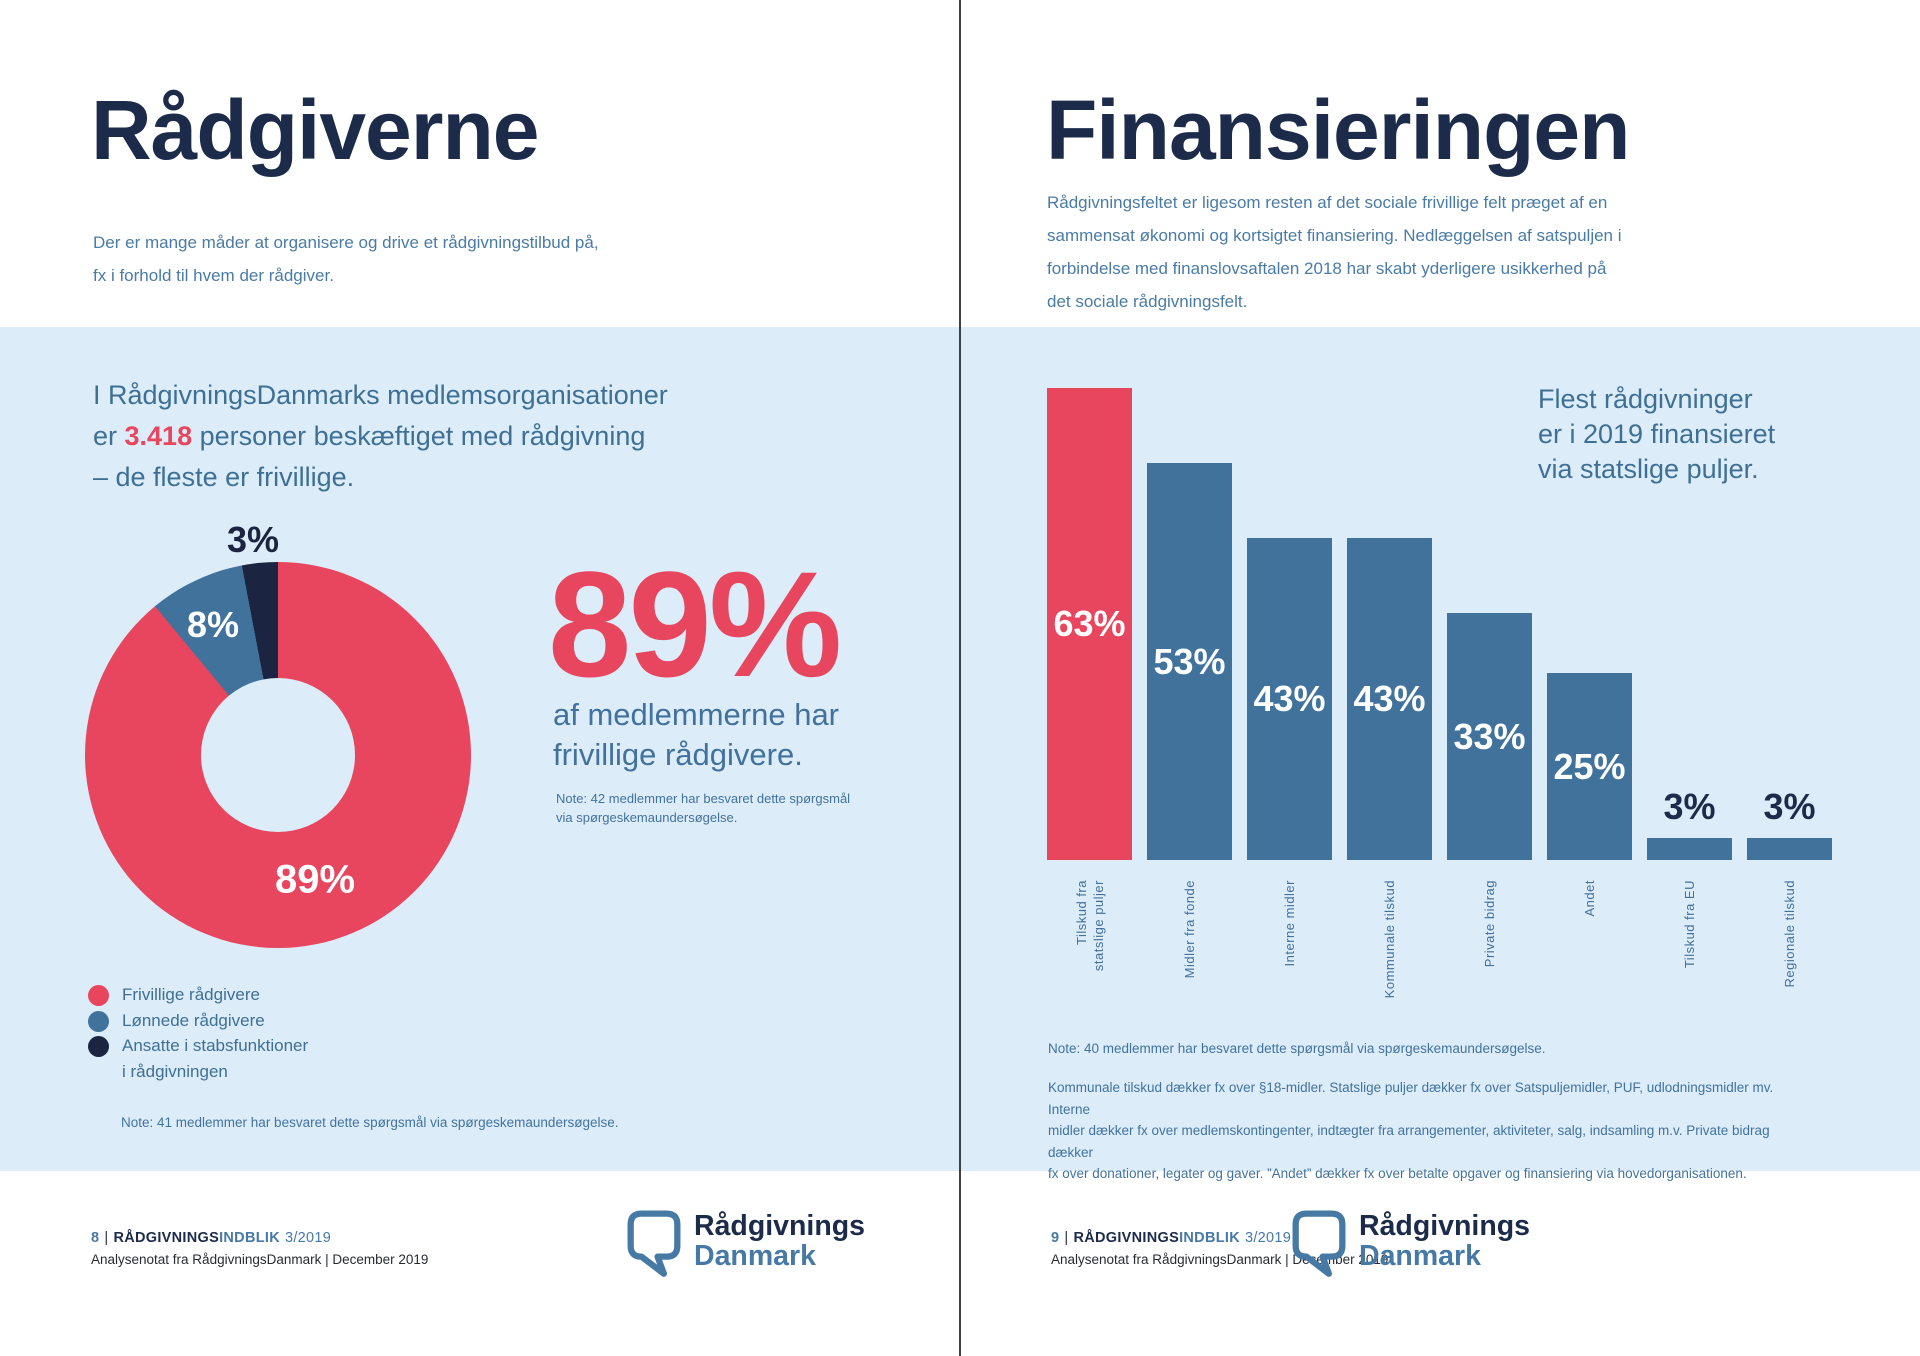  I want to click on bar-category-label: Kommunale tilskud, so click(1389, 939).